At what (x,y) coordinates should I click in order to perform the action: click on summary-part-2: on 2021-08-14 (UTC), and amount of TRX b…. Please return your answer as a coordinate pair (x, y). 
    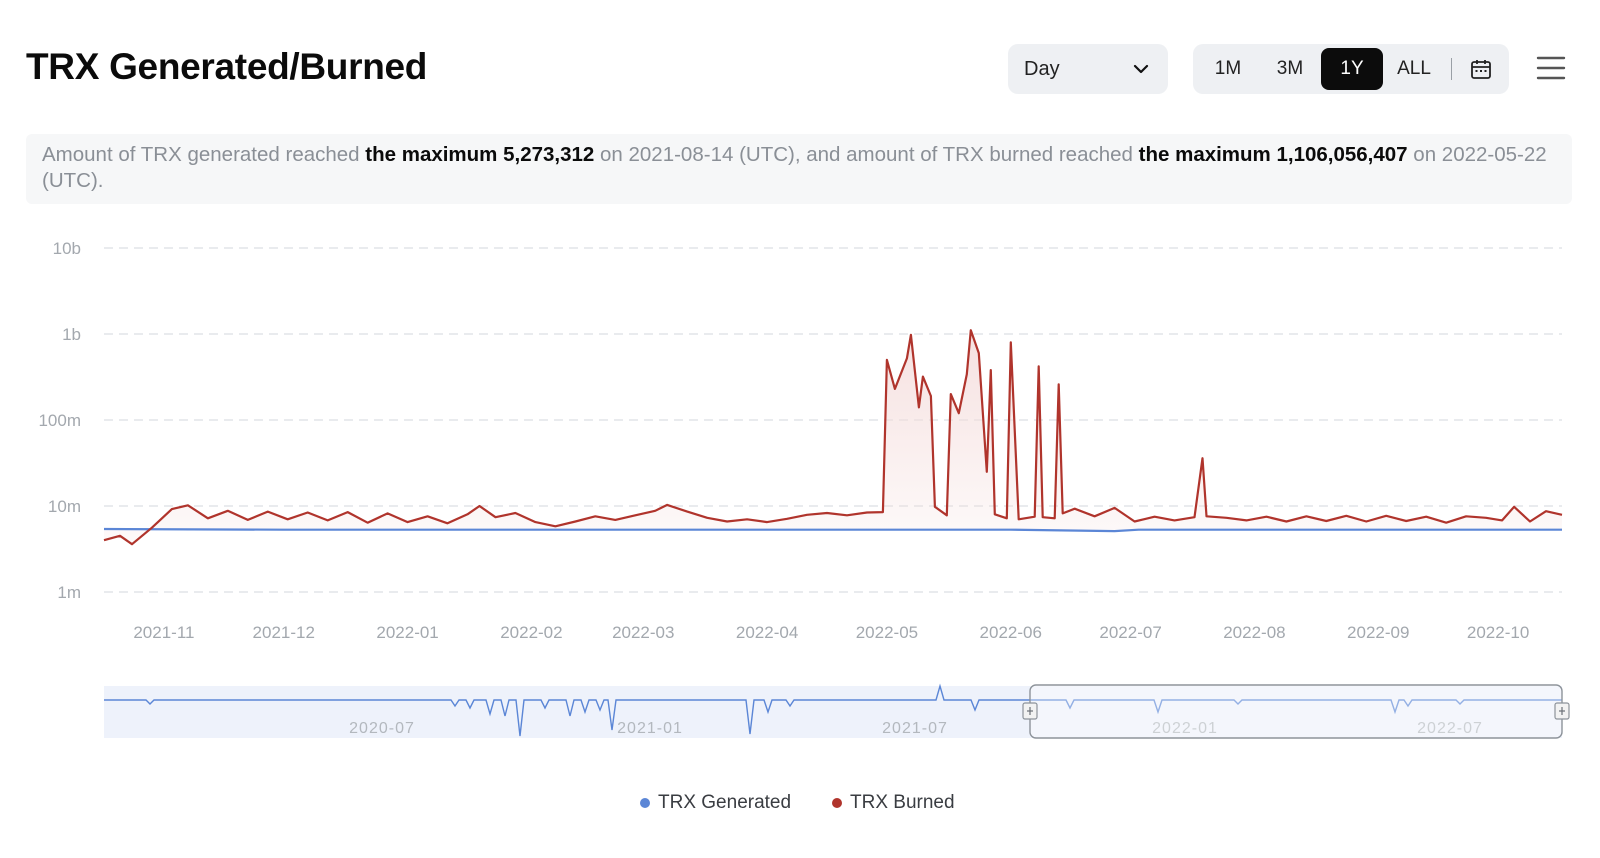
    Looking at the image, I should click on (866, 154).